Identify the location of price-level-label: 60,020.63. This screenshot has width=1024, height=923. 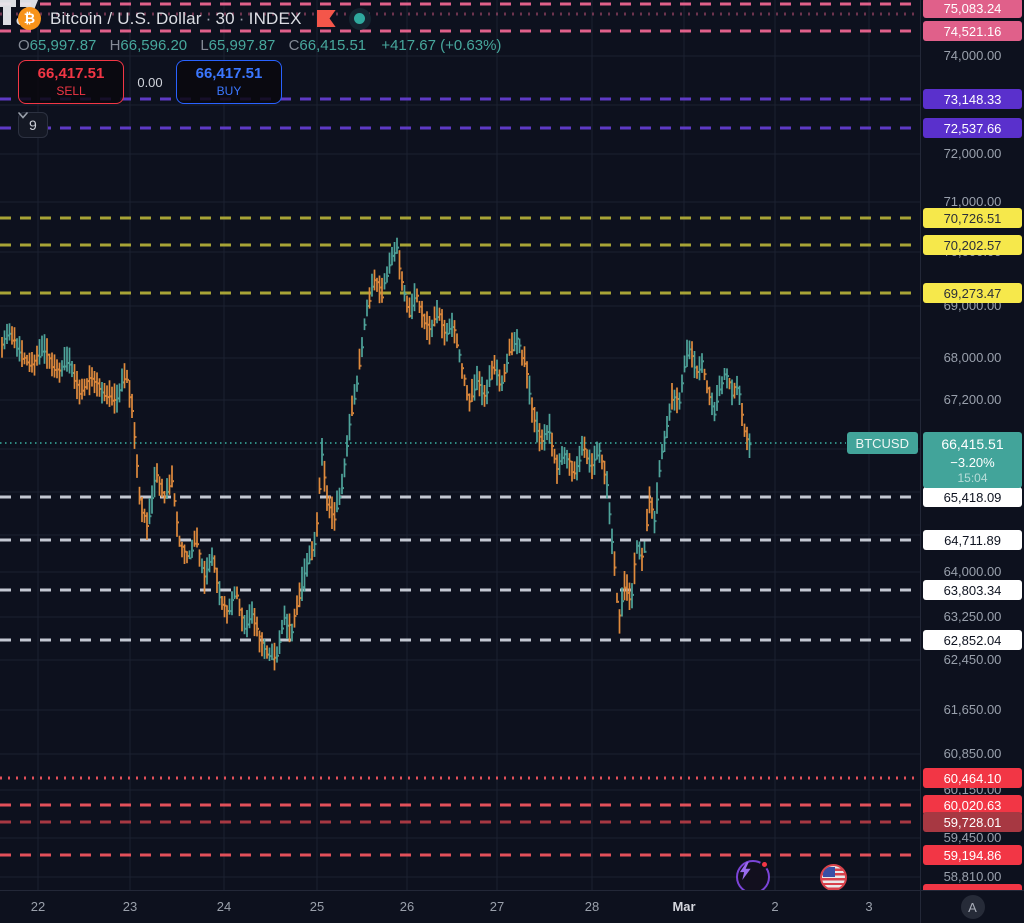
(972, 805).